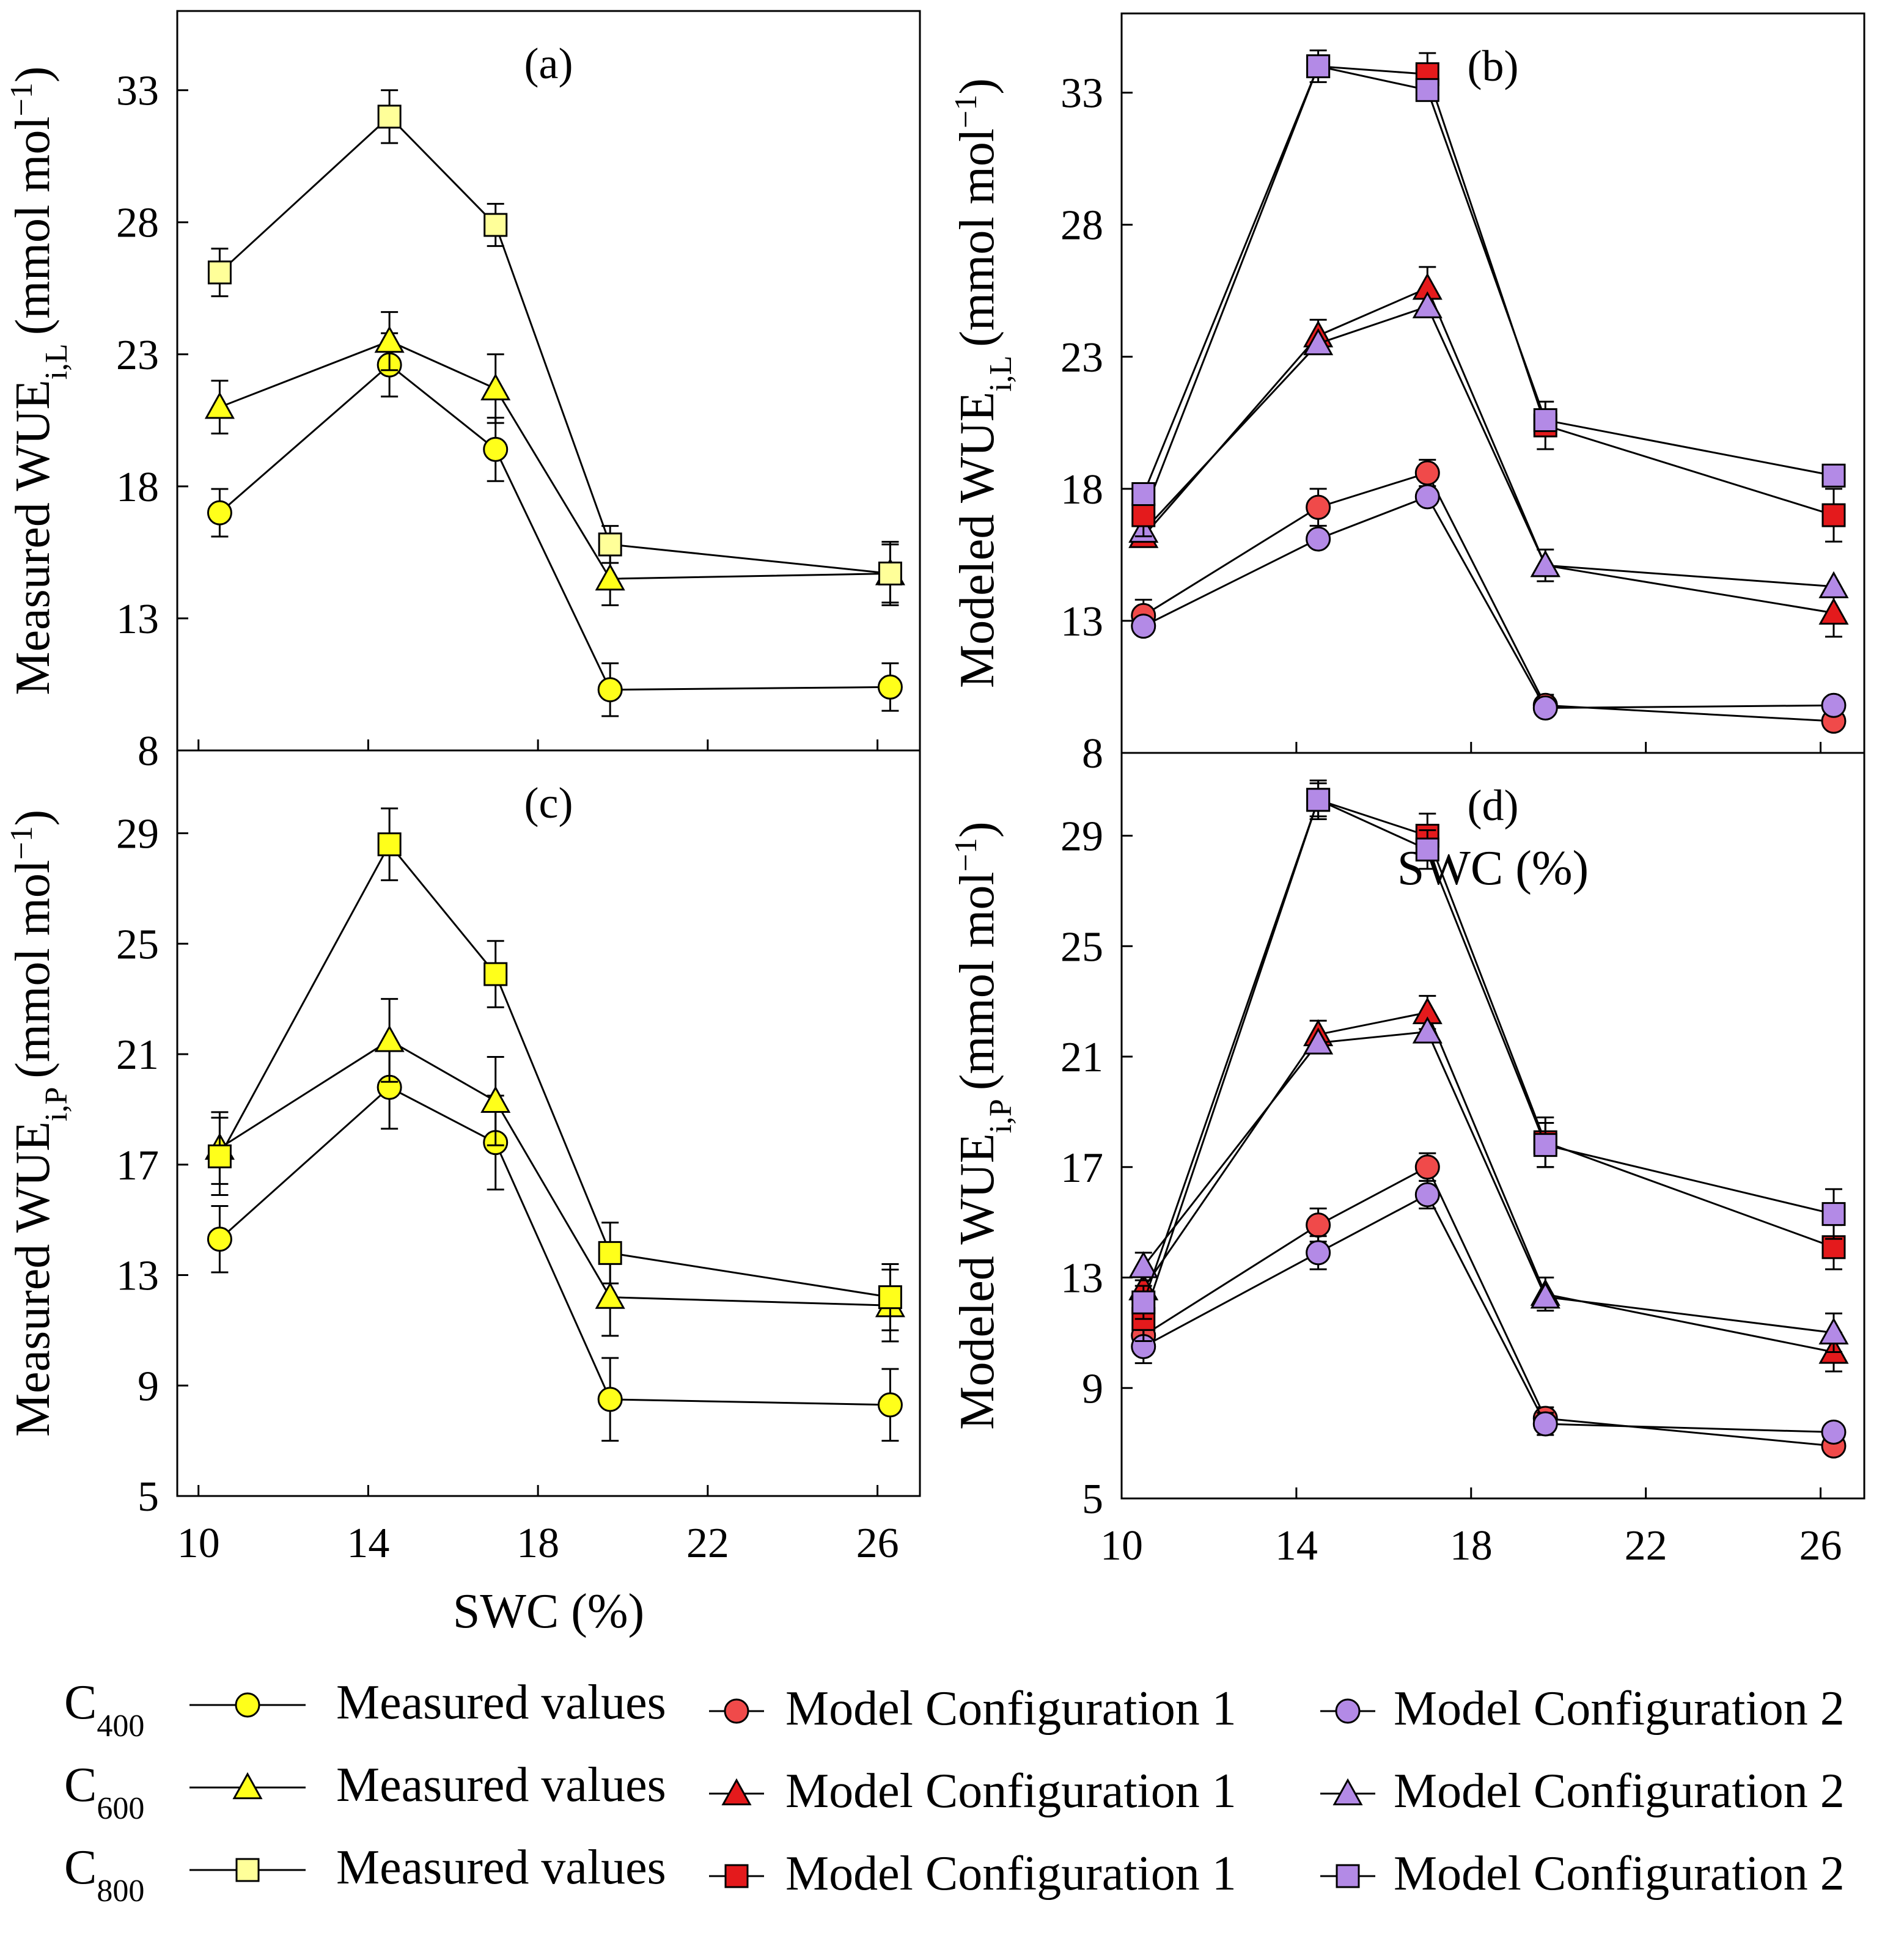 The height and width of the screenshot is (1936, 1904). I want to click on y-tick-label: 28, so click(1081, 226).